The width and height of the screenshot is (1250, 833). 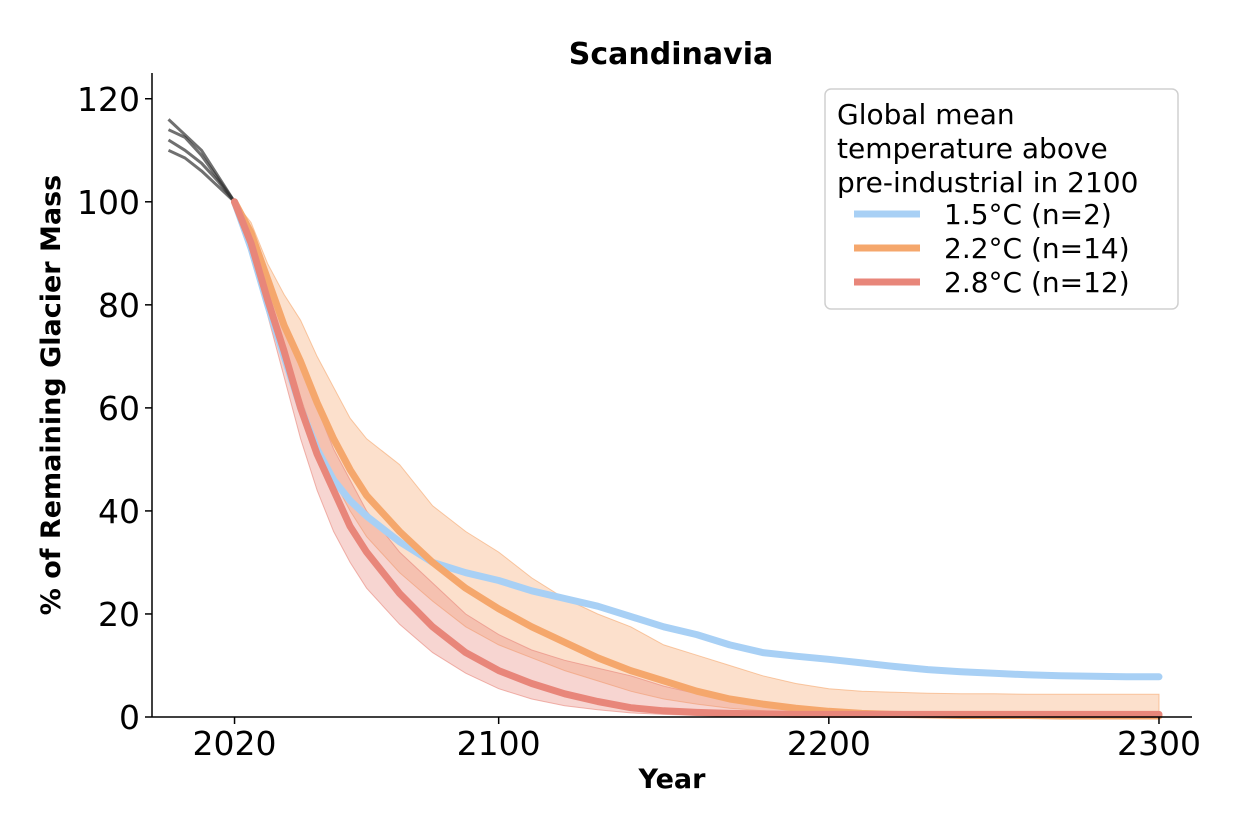 What do you see at coordinates (119, 614) in the screenshot?
I see `y-tick-label-20: 20` at bounding box center [119, 614].